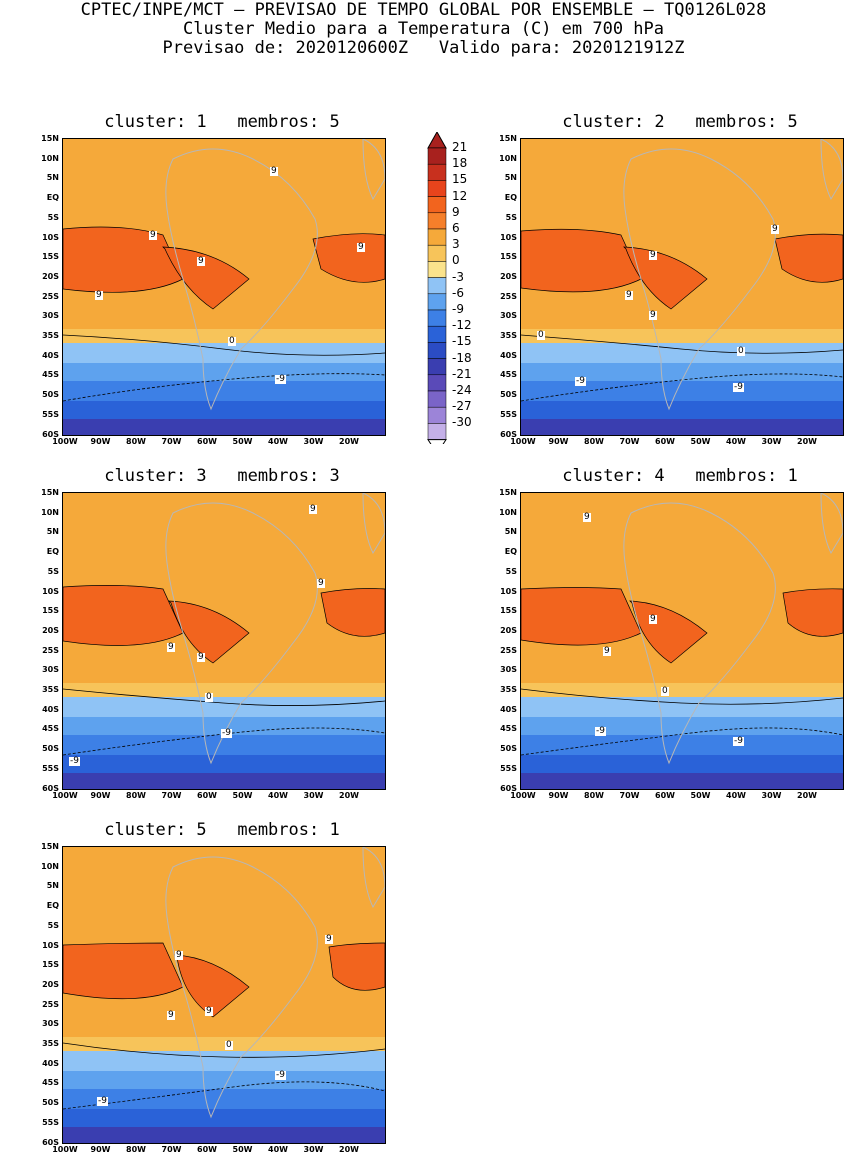  I want to click on longitude-label: 80W, so click(594, 441).